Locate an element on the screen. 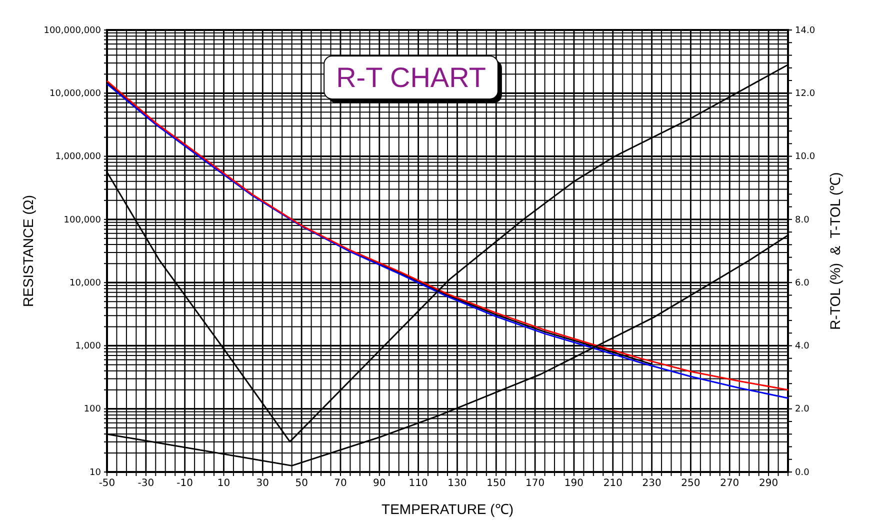 Image resolution: width=875 pixels, height=524 pixels. x-tick-label: 210 is located at coordinates (612, 484).